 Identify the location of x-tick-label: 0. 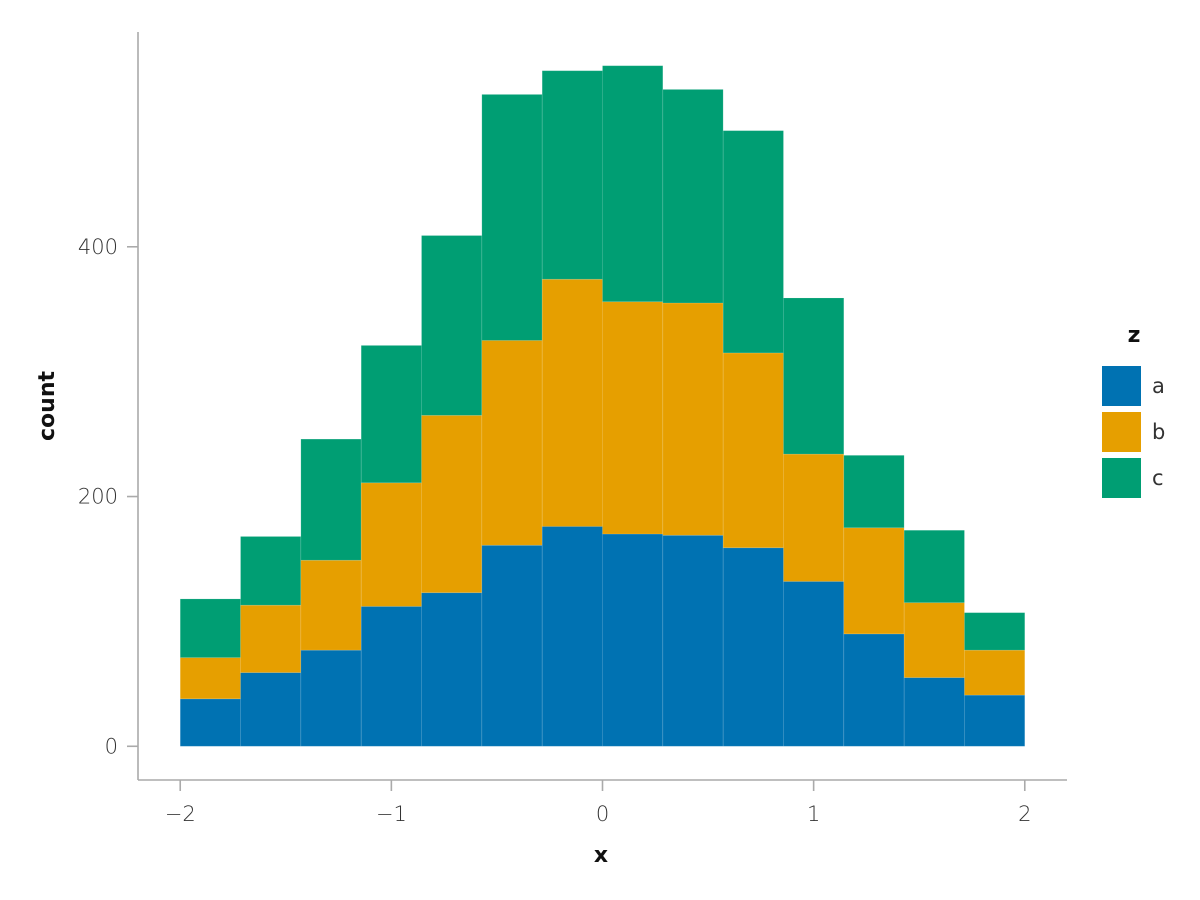
(602, 814).